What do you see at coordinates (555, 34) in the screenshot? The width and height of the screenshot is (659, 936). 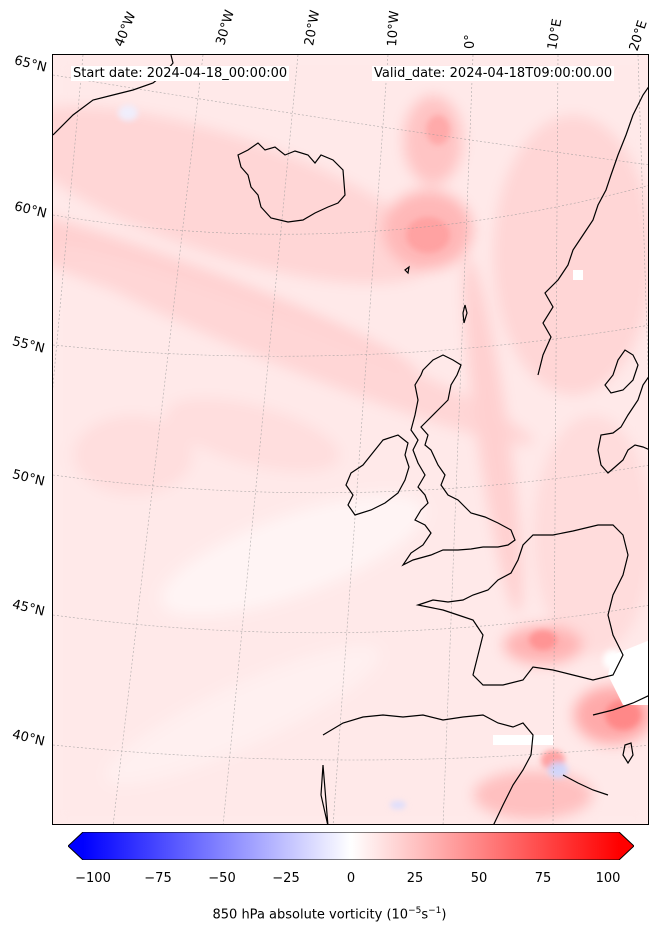 I see `lon-label-10e: 10°E` at bounding box center [555, 34].